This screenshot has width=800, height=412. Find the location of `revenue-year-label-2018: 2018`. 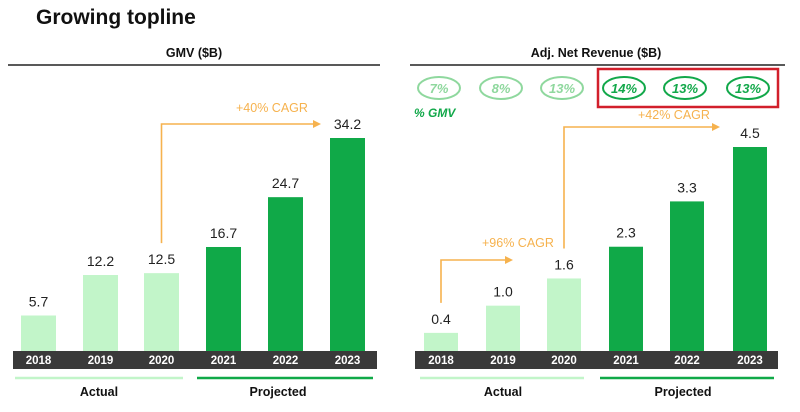

revenue-year-label-2018: 2018 is located at coordinates (441, 361).